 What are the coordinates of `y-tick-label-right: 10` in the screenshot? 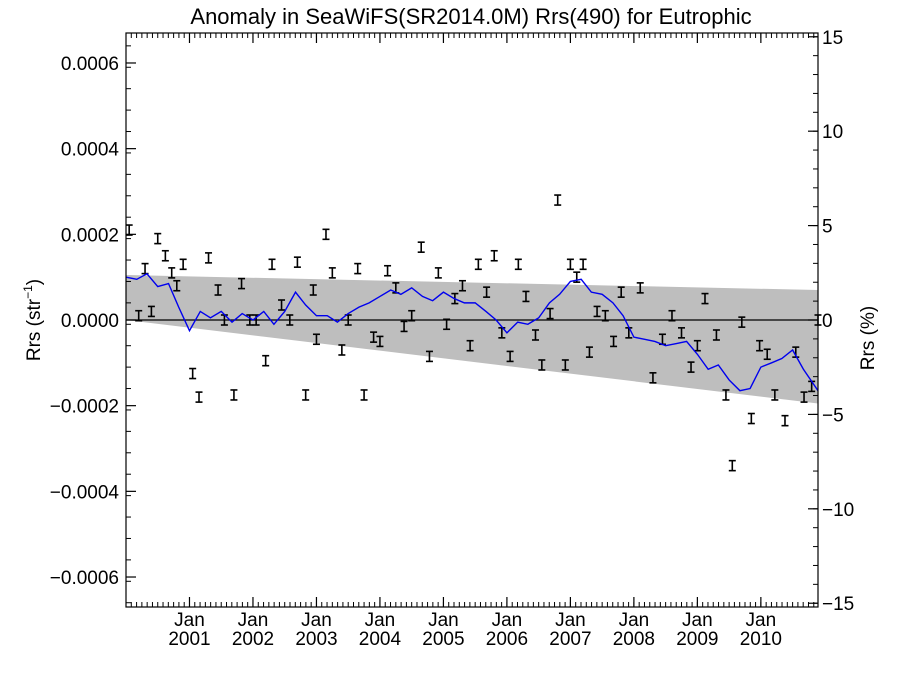 It's located at (832, 132).